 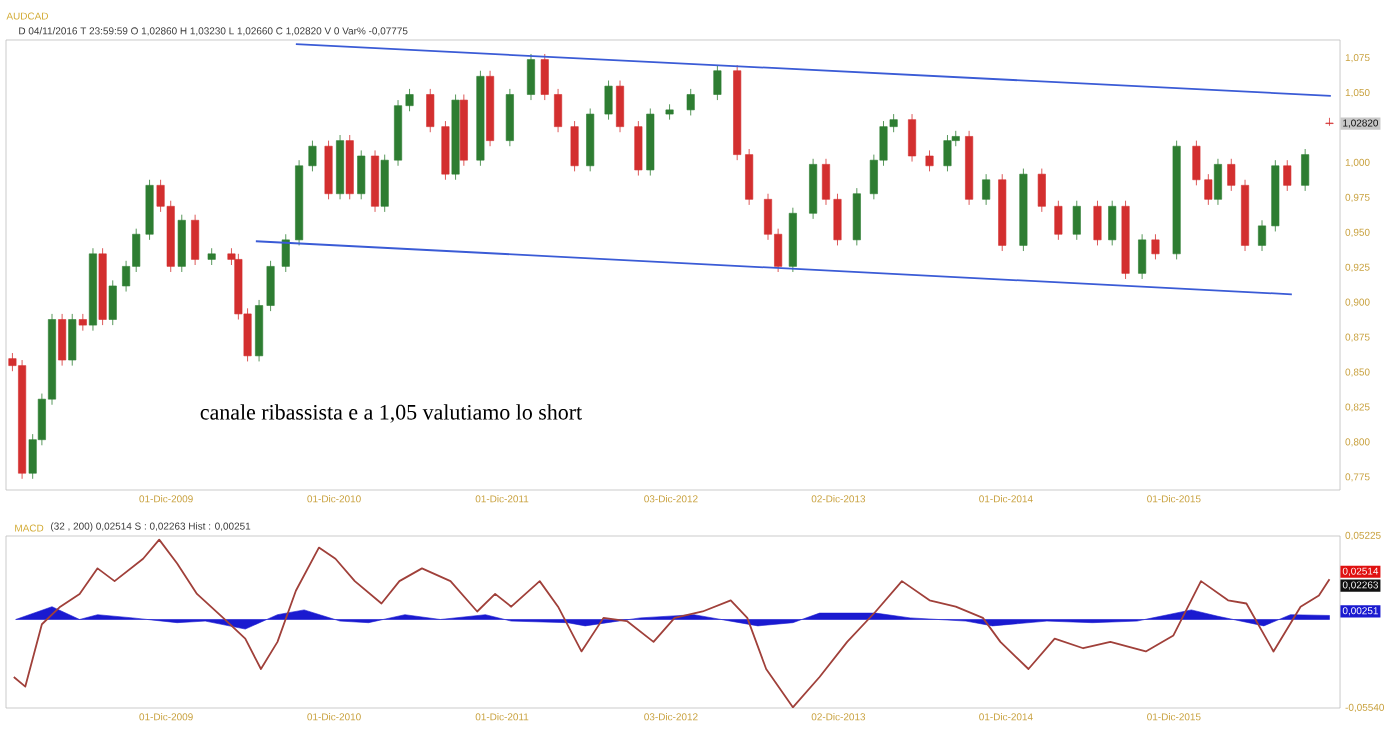 I want to click on annotation: canale ribassista e a 1,05 valutiamo lo short, so click(x=391, y=413).